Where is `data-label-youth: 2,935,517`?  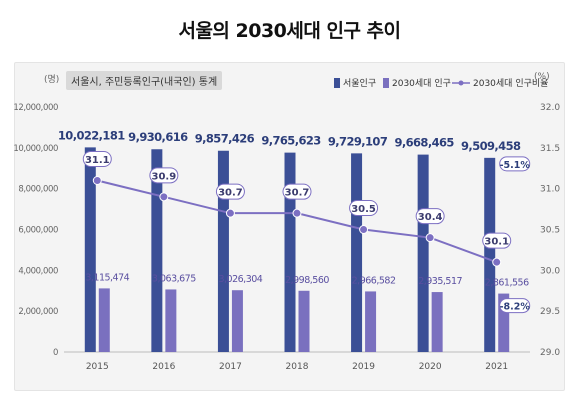 data-label-youth: 2,935,517 is located at coordinates (440, 281).